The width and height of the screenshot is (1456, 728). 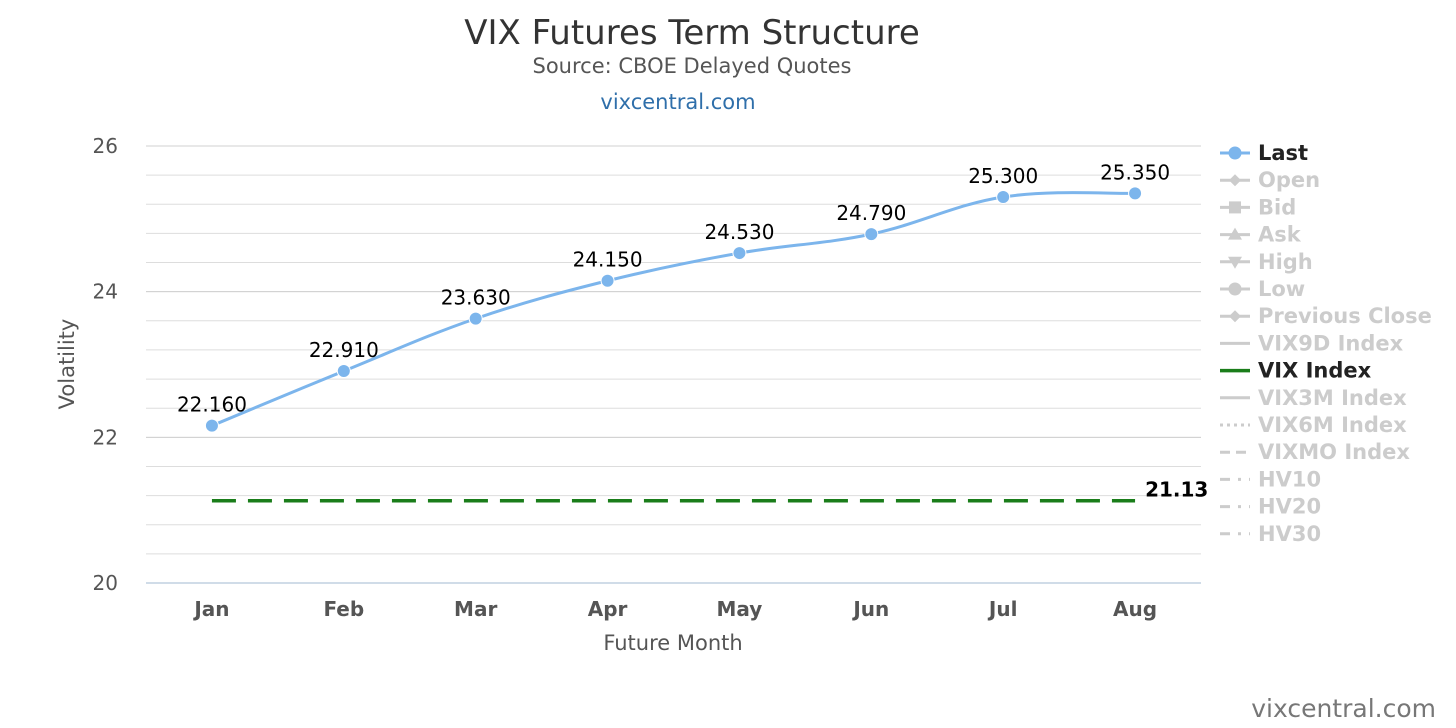 What do you see at coordinates (1283, 153) in the screenshot?
I see `legend-item-label: Last` at bounding box center [1283, 153].